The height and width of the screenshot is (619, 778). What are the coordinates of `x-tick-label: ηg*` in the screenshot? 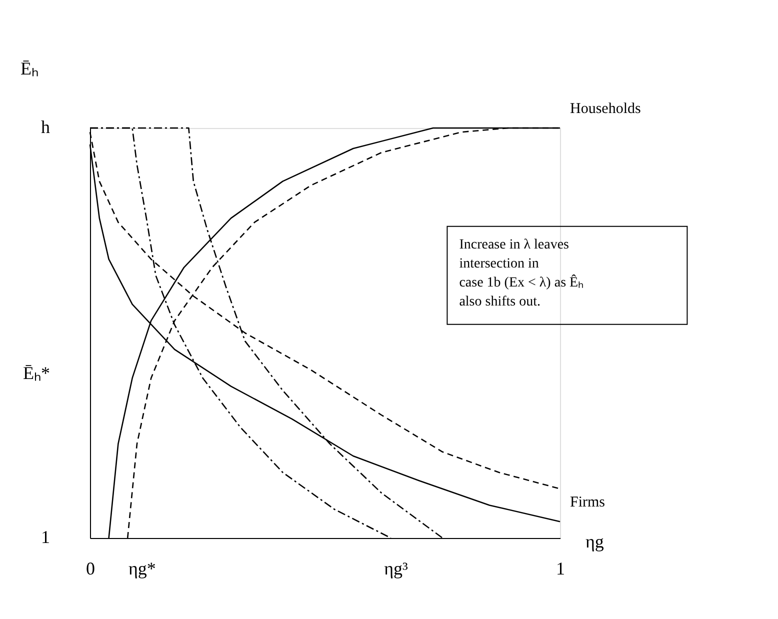 It's located at (142, 568).